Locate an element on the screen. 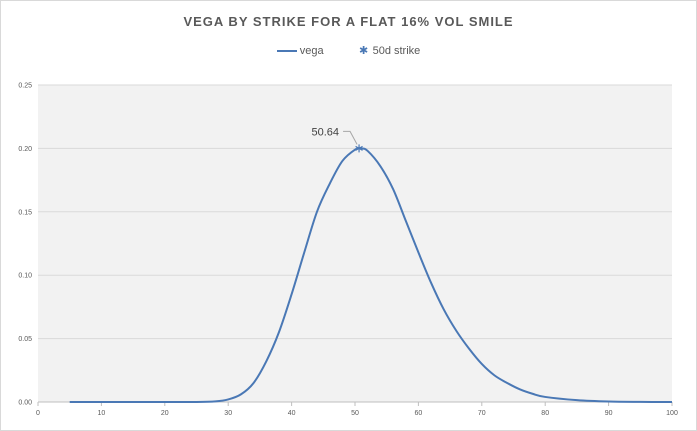 Image resolution: width=697 pixels, height=431 pixels. asterisk-stroke is located at coordinates (359, 148).